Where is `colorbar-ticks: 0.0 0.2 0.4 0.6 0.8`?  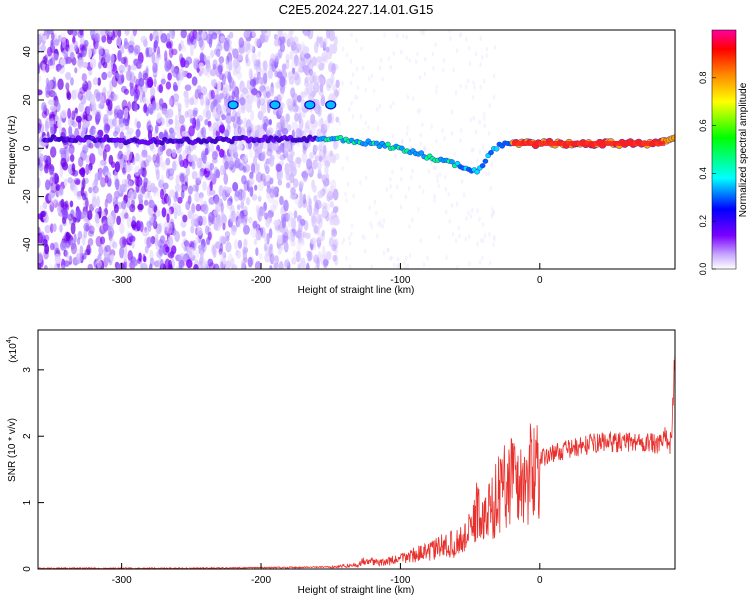 colorbar-ticks: 0.0 0.2 0.4 0.6 0.8 is located at coordinates (707, 173).